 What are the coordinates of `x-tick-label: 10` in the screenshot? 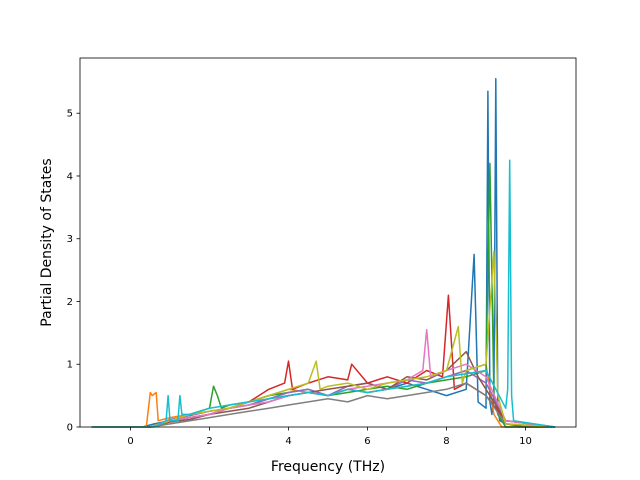 It's located at (525, 441).